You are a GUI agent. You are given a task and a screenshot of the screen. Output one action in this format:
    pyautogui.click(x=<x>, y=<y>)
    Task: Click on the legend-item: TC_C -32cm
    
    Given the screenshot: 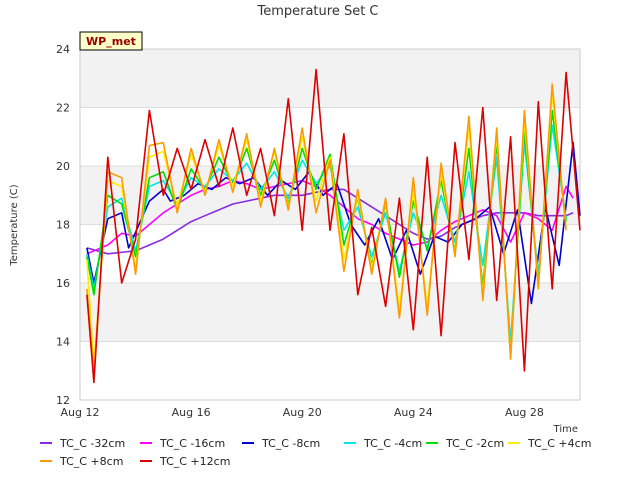 What is the action you would take?
    pyautogui.click(x=82, y=443)
    